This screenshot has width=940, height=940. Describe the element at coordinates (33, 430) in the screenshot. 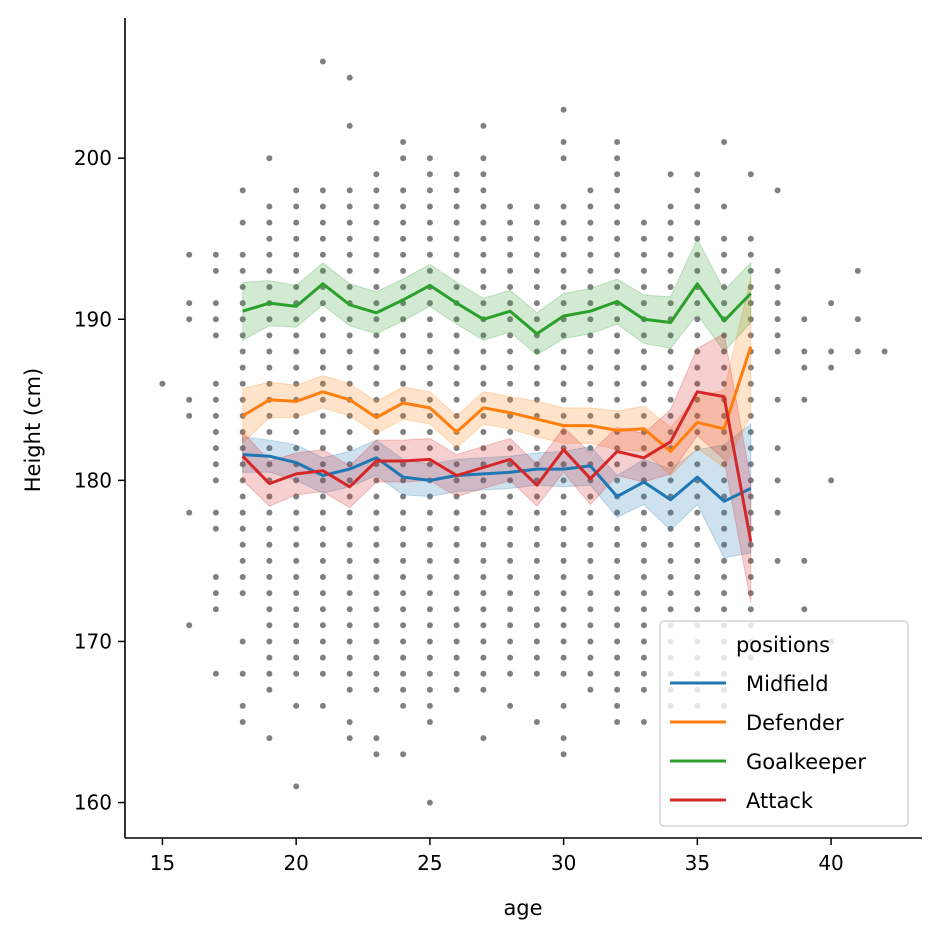

I see `y-axis-title: Height (cm)` at that location.